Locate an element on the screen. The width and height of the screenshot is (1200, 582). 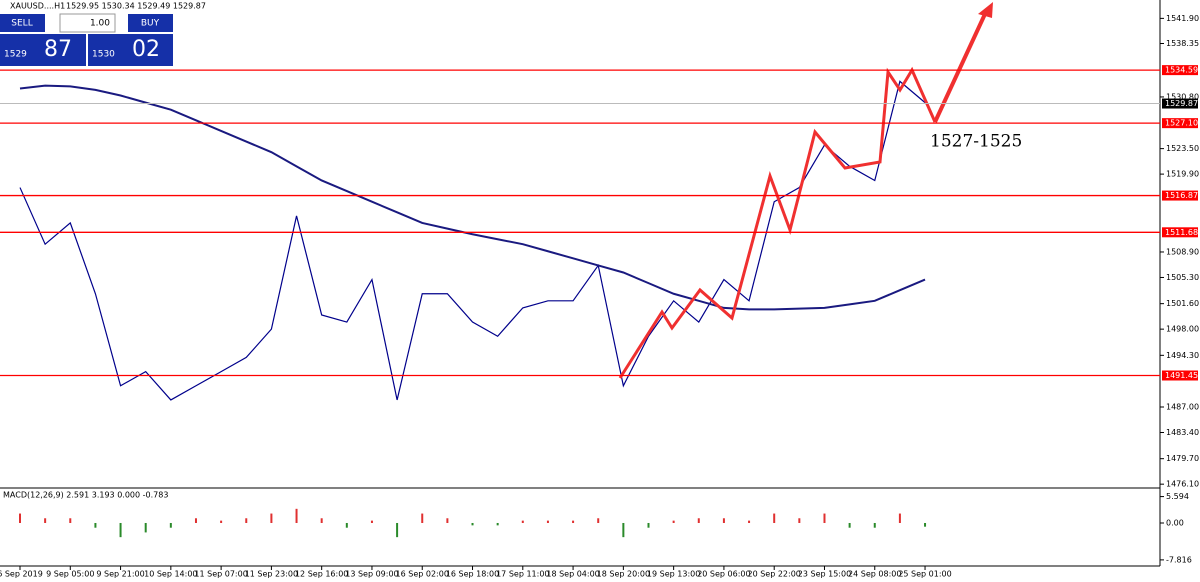
y-tick-label: 1479.70 is located at coordinates (1182, 458).